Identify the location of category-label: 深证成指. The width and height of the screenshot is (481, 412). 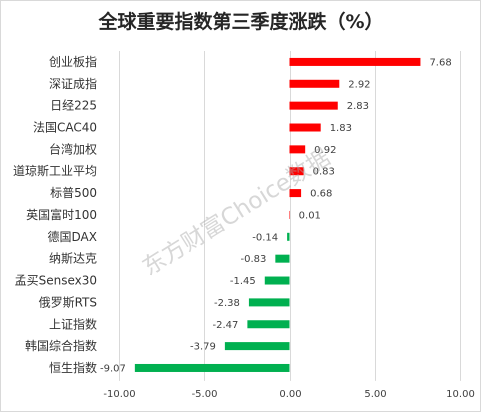
(73, 83).